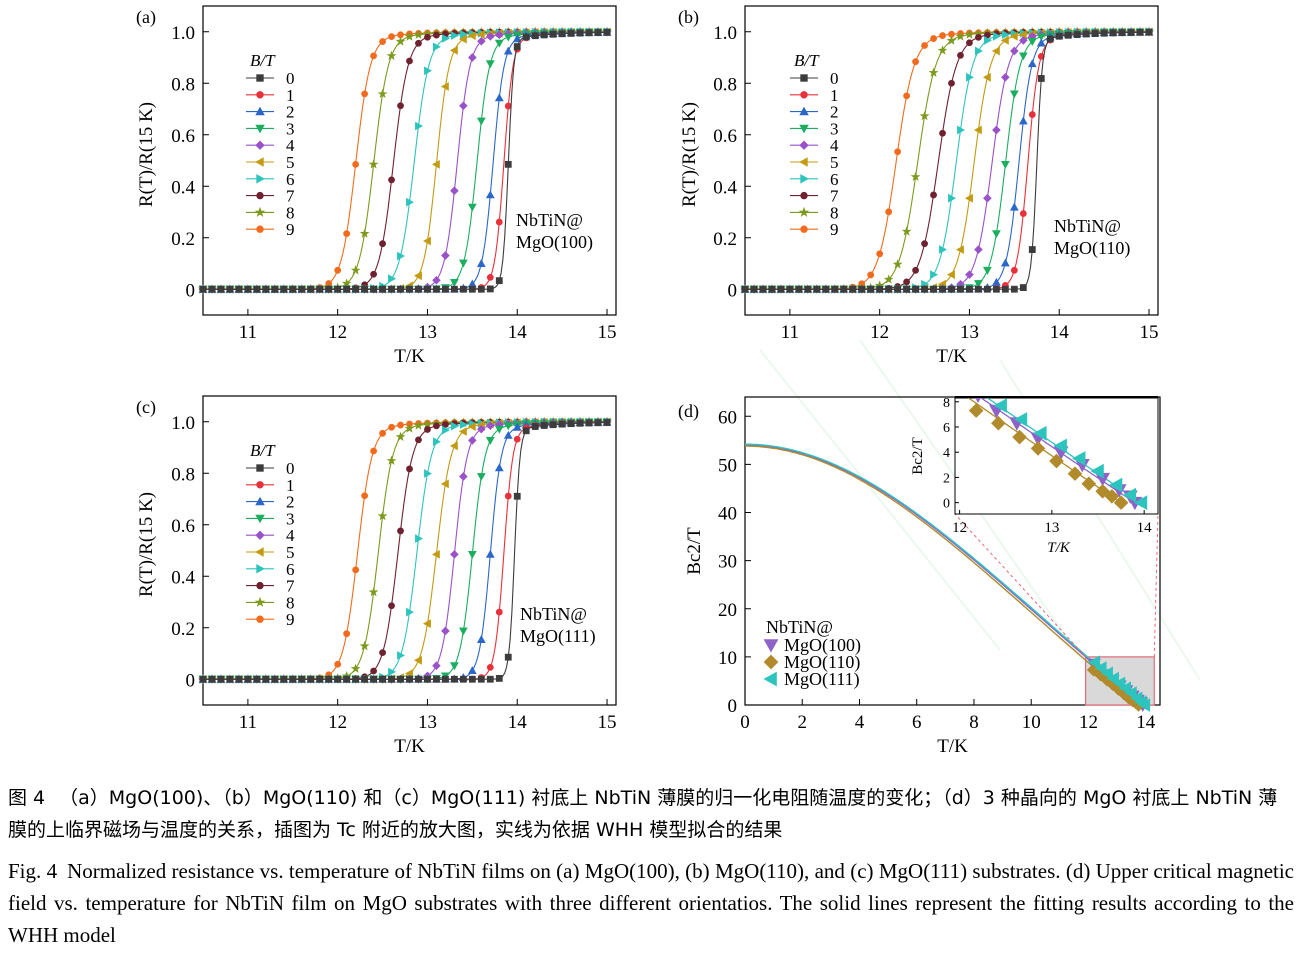 This screenshot has height=954, width=1302. I want to click on series-line, so click(947, 160).